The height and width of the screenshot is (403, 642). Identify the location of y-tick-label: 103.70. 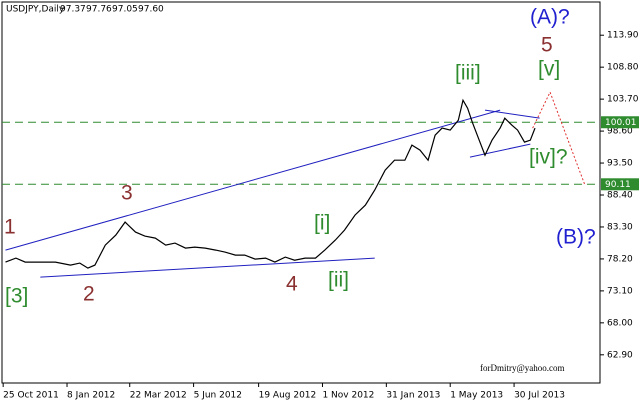
(623, 100).